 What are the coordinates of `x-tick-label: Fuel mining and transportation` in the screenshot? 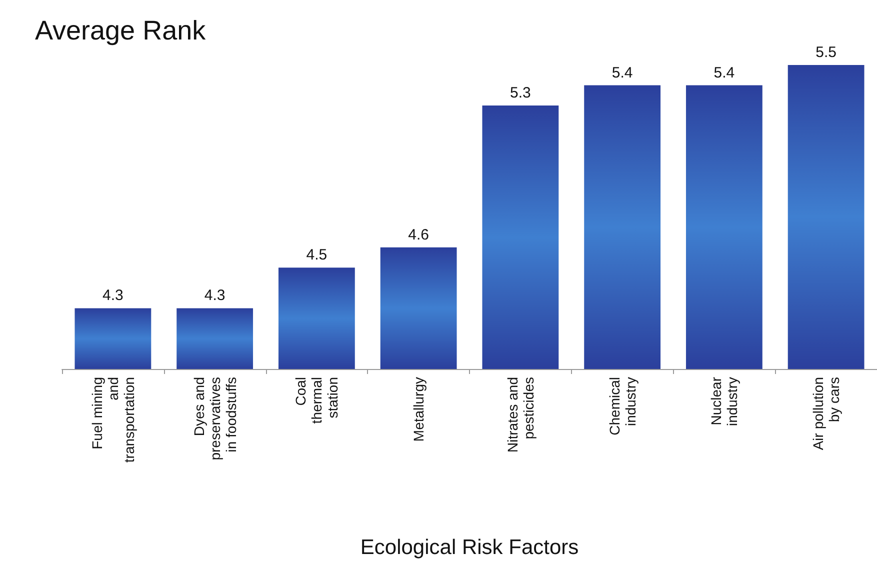 It's located at (112, 420).